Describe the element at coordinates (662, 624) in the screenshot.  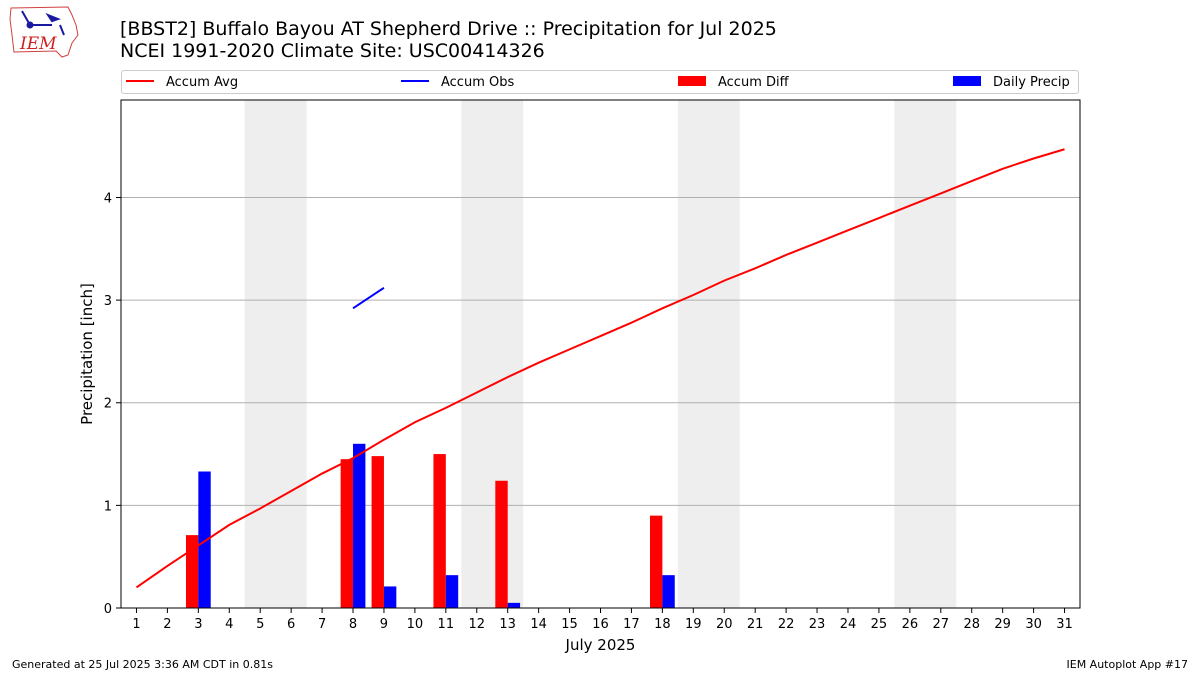
I see `x-tick-label-18: 18` at that location.